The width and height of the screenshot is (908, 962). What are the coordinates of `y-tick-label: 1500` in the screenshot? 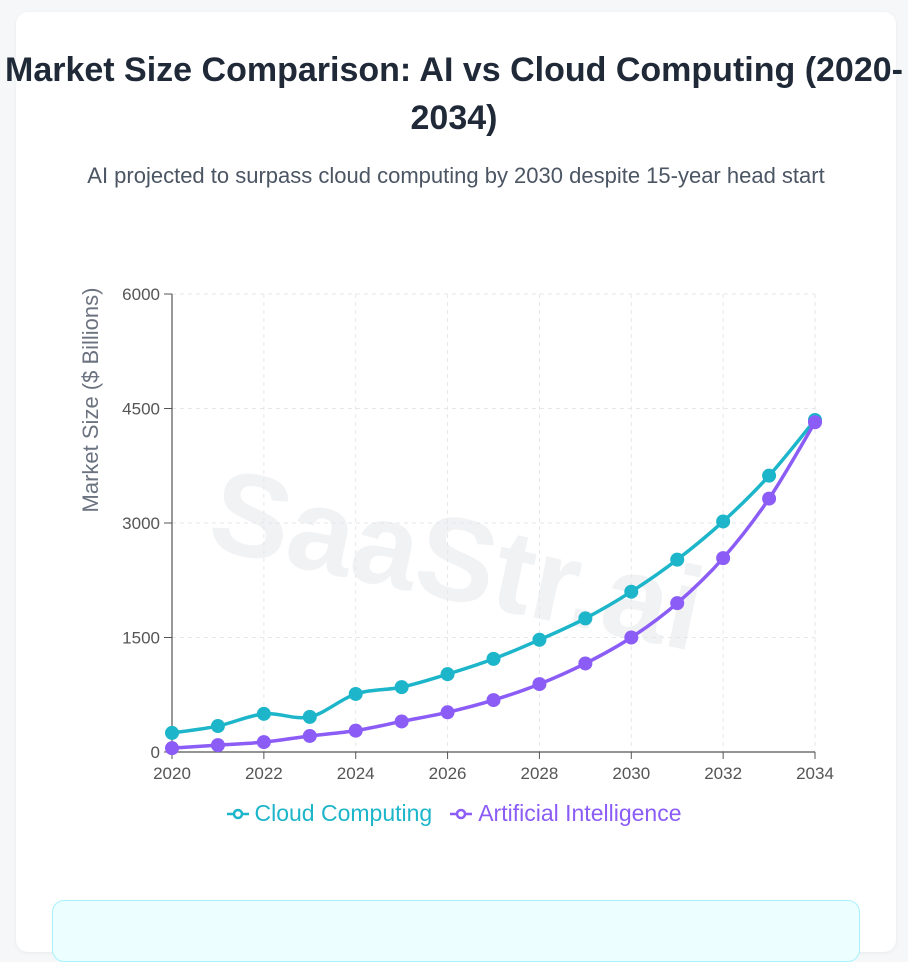 It's located at (141, 638).